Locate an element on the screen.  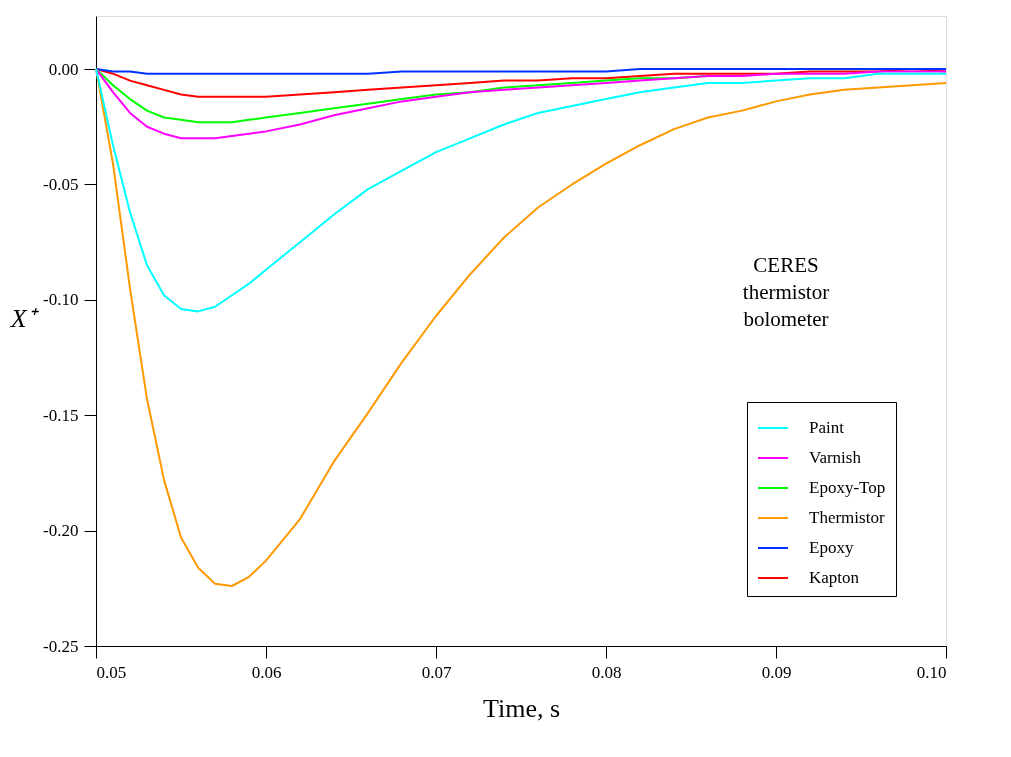
y-tick-label: -0.10 is located at coordinates (61, 300).